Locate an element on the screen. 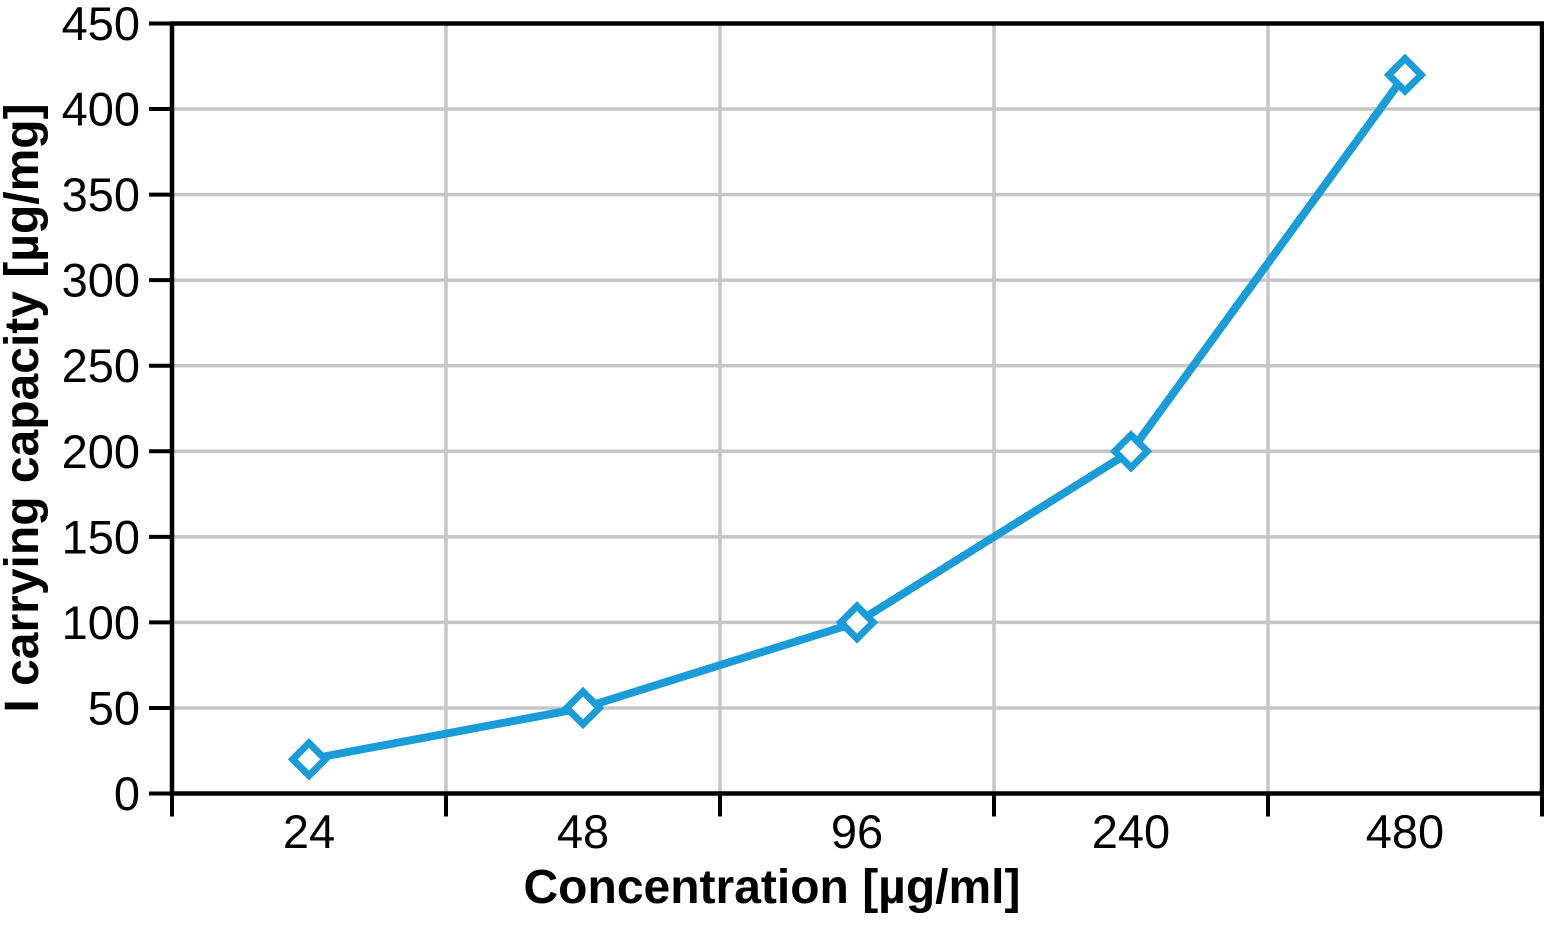  y-tick-labels: 0 50 100 150 200 250 300 350 400 450 is located at coordinates (101, 410).